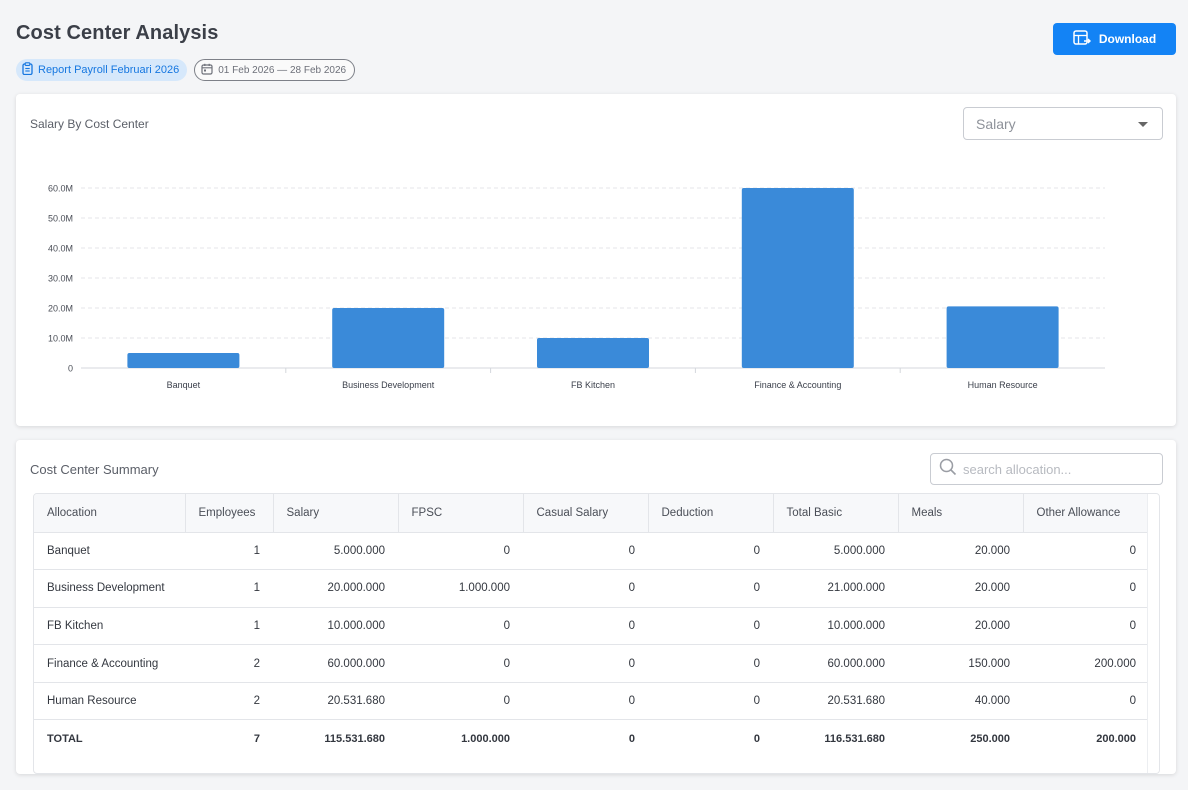 This screenshot has width=1188, height=790. What do you see at coordinates (593, 353) in the screenshot?
I see `bar-fb-kitchen` at bounding box center [593, 353].